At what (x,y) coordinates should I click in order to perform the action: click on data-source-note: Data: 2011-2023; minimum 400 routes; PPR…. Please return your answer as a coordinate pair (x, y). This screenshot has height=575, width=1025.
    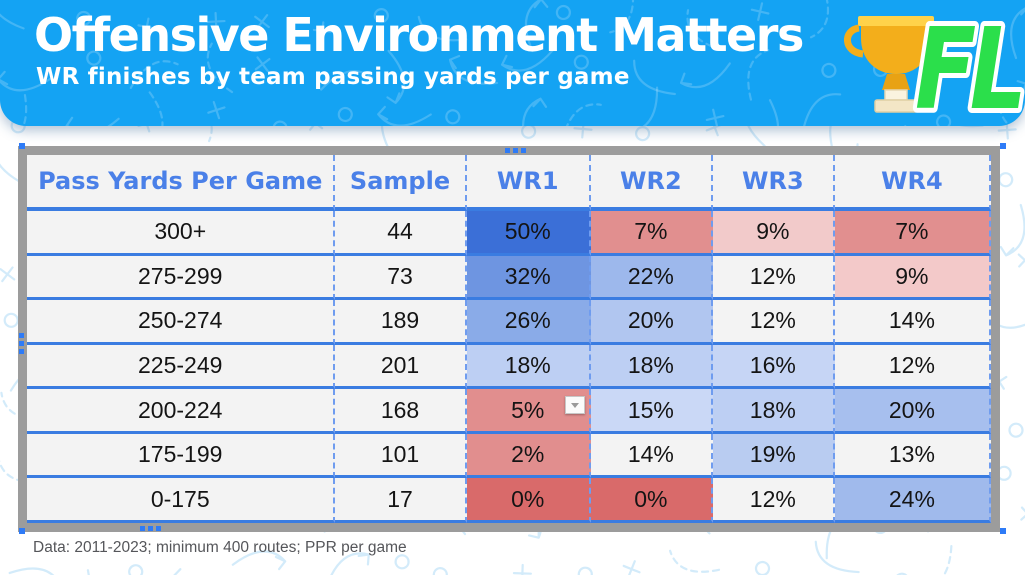
    Looking at the image, I should click on (220, 547).